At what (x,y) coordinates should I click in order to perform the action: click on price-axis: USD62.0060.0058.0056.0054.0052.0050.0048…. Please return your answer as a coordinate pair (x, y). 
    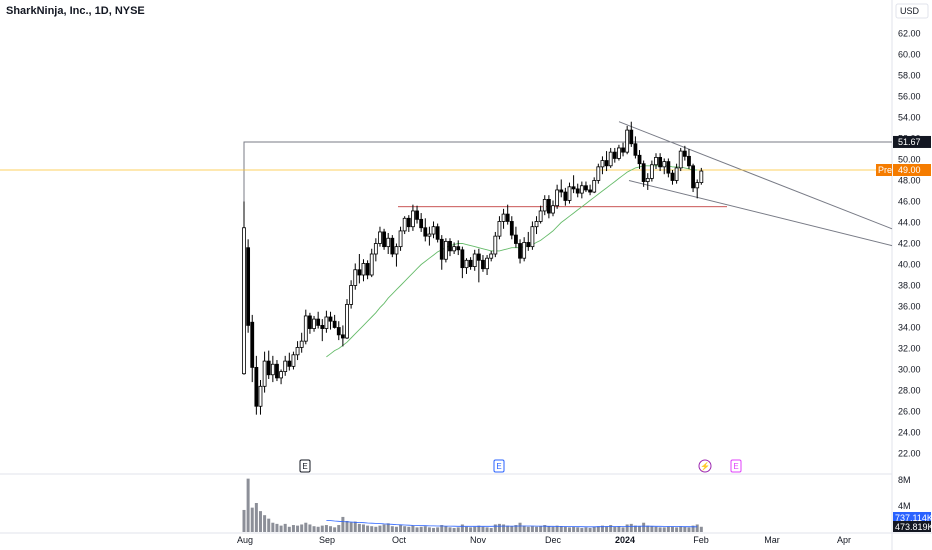
    Looking at the image, I should click on (912, 257).